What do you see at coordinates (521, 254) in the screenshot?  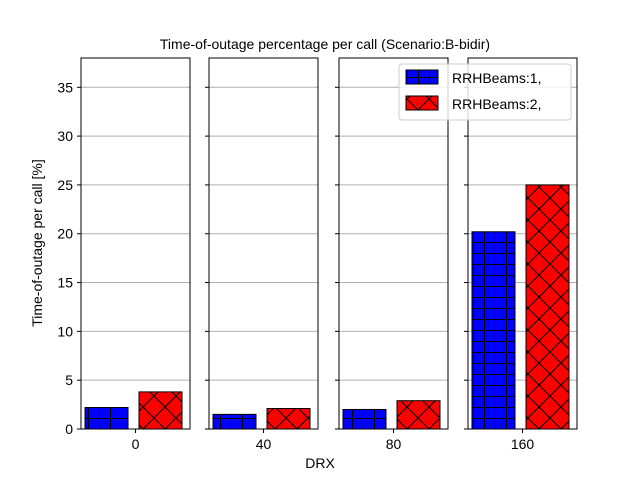 I see `panel-3: 160` at bounding box center [521, 254].